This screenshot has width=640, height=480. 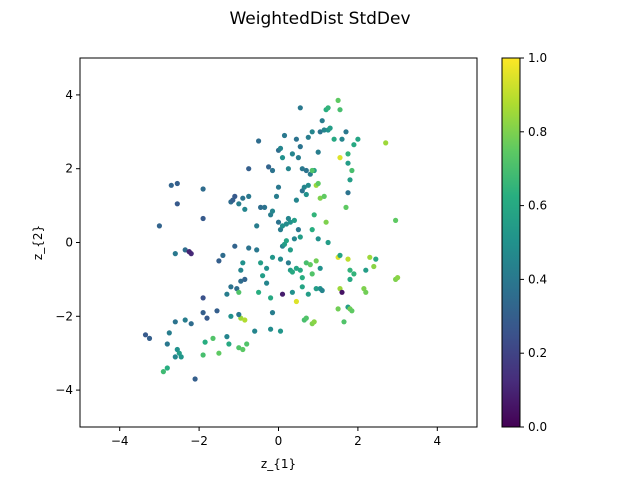 I want to click on x-axis: −4 −2 0 2 4, so click(x=276, y=437).